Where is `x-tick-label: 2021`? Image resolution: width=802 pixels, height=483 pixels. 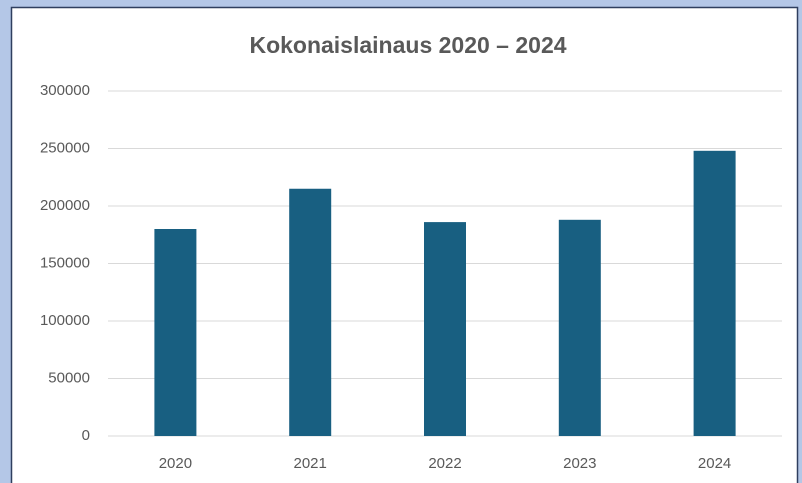
x-tick-label: 2021 is located at coordinates (310, 463).